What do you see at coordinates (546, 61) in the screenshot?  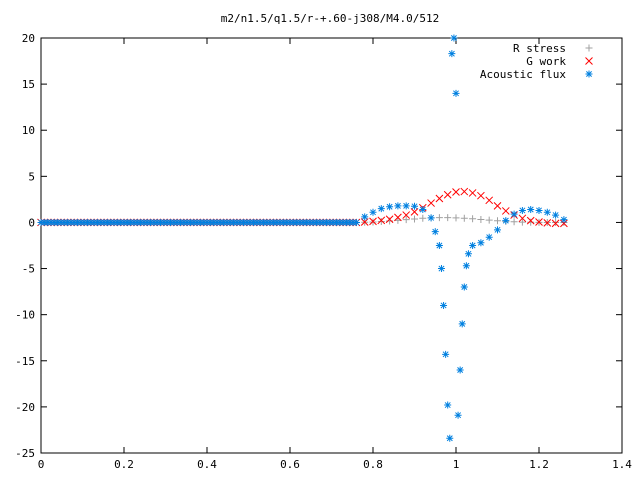 I see `legend-label: G work` at bounding box center [546, 61].